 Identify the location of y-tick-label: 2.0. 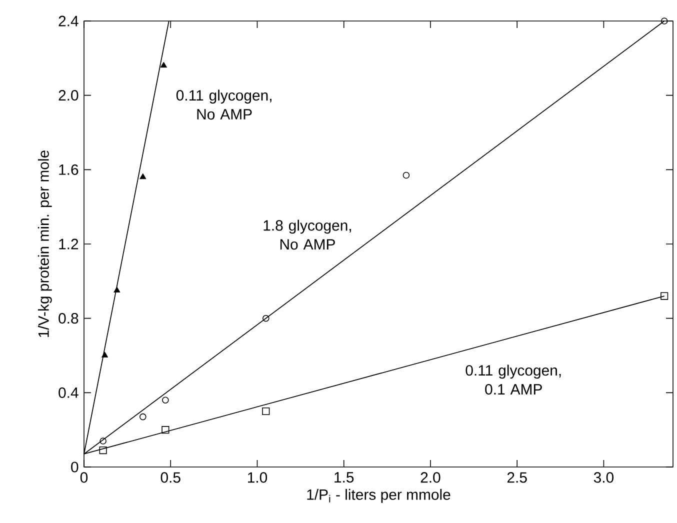
(68, 95).